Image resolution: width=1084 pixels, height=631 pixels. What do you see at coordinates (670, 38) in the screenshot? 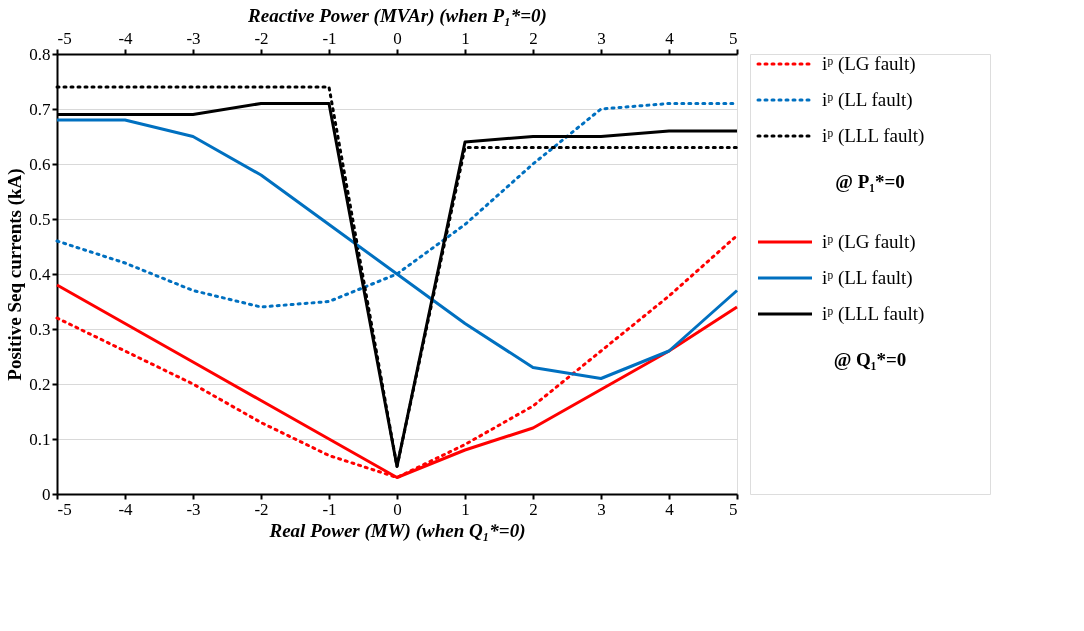
I see `x2-tick-label: 4` at bounding box center [670, 38].